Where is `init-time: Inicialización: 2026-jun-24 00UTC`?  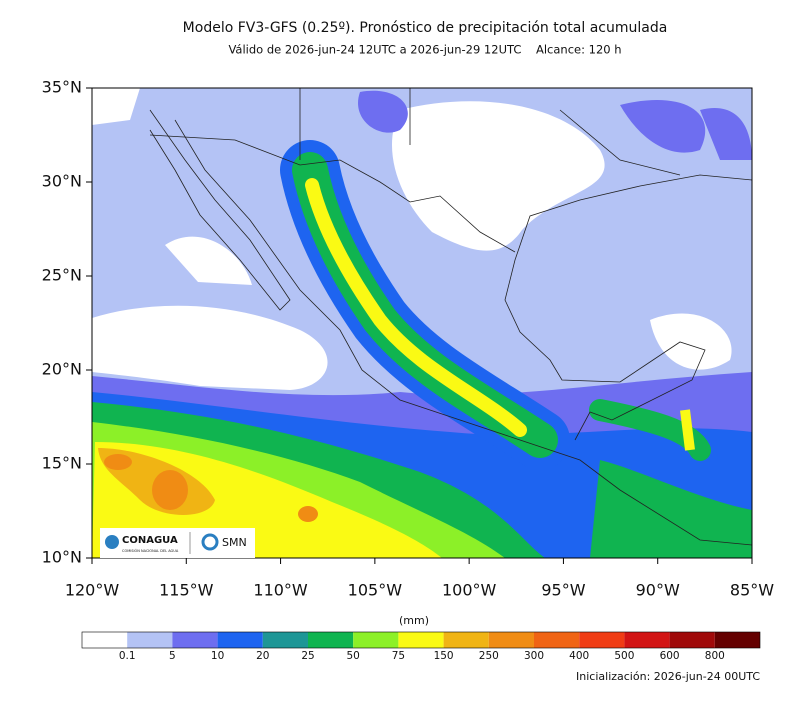
init-time: Inicialización: 2026-jun-24 00UTC is located at coordinates (668, 676).